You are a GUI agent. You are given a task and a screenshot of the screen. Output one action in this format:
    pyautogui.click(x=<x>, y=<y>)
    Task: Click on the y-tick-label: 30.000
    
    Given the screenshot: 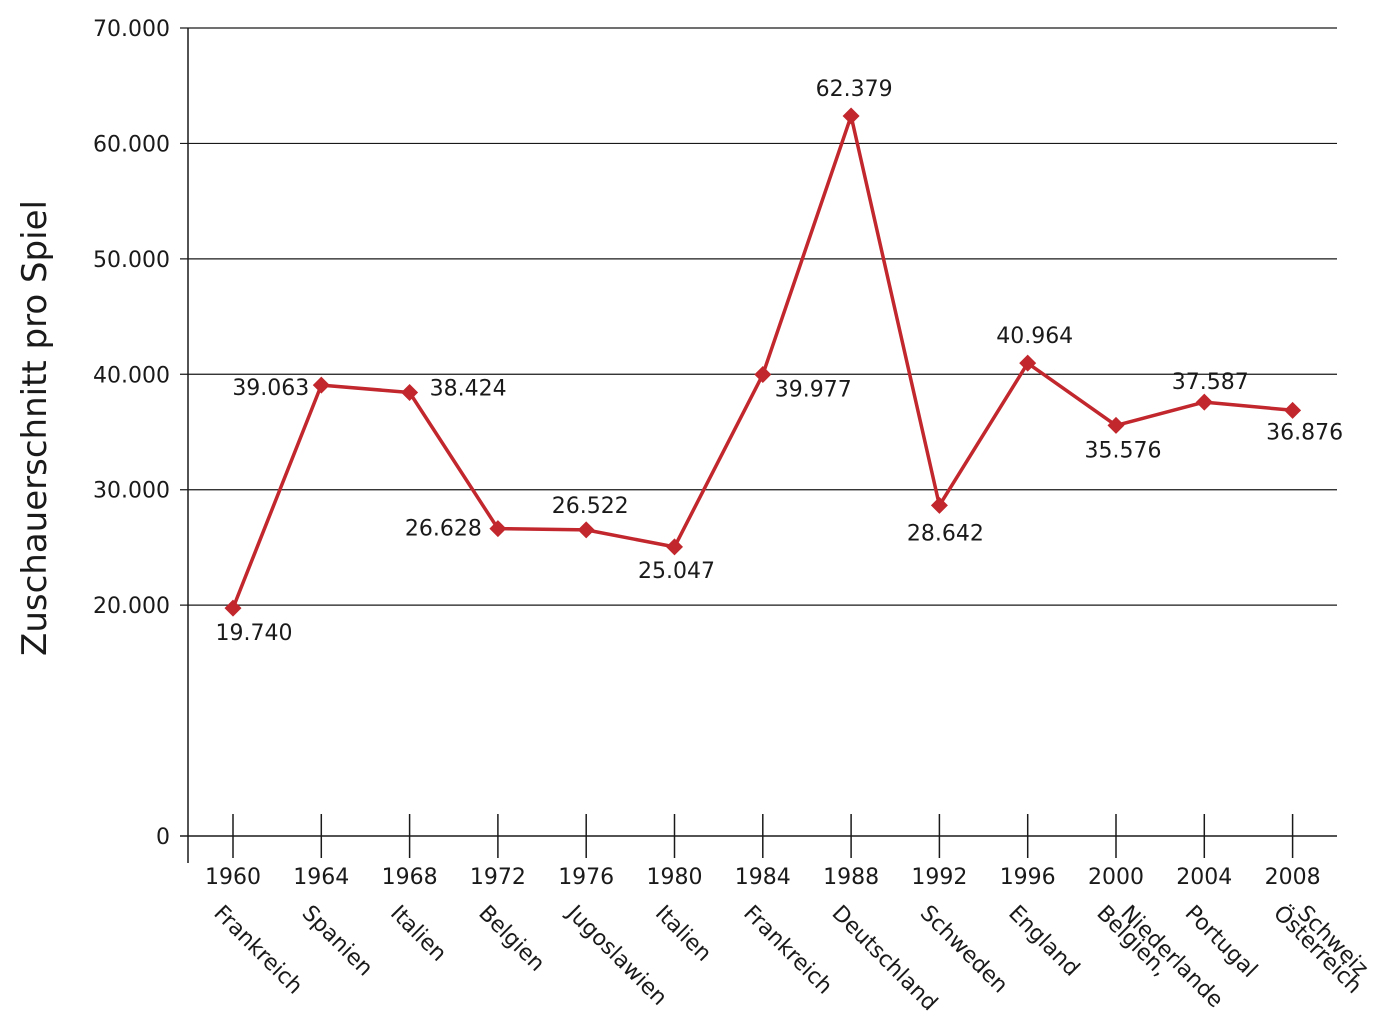 What is the action you would take?
    pyautogui.click(x=131, y=491)
    